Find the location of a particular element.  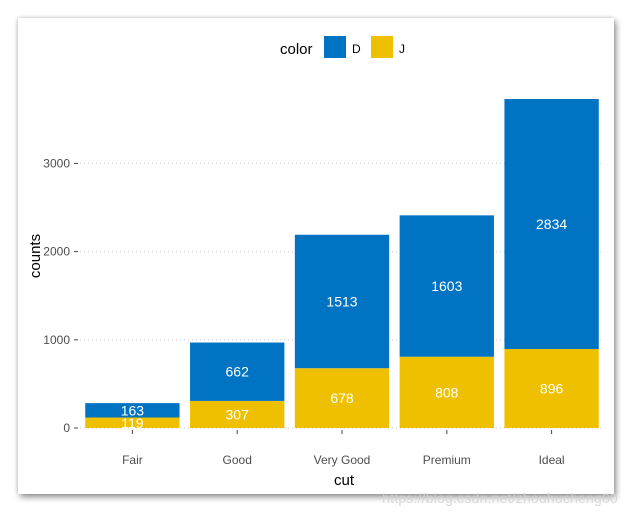

y-tick-label: 2000 is located at coordinates (56, 252).